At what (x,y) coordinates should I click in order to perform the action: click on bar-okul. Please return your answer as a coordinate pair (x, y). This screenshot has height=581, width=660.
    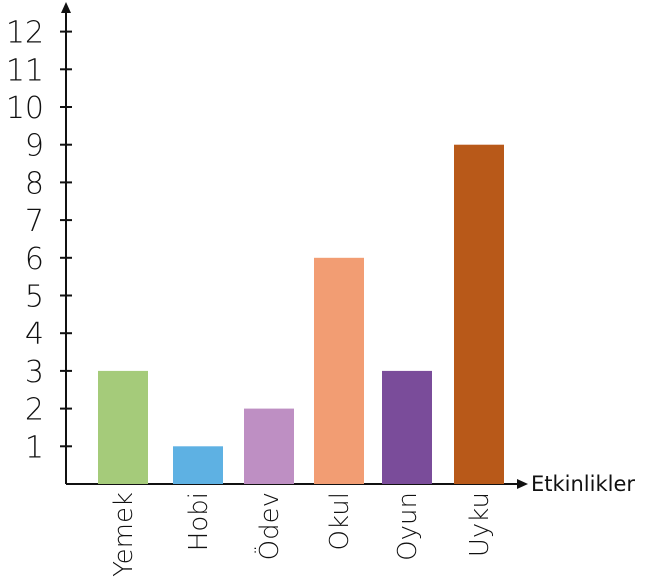
    Looking at the image, I should click on (339, 370).